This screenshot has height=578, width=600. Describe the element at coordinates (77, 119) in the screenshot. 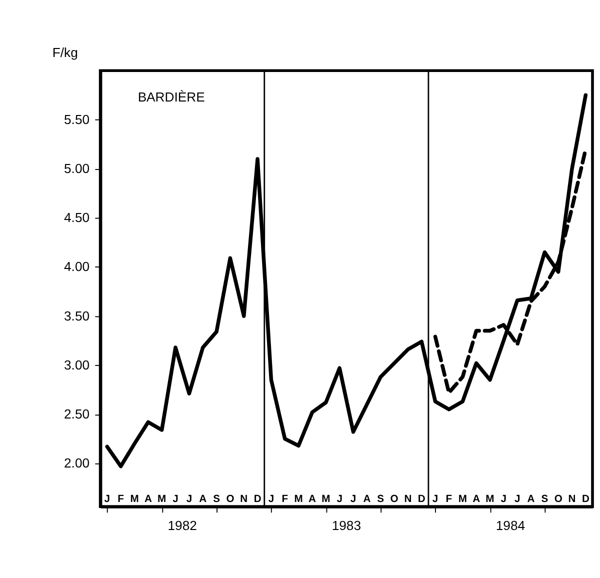

I see `y-tick-label: 5.50` at that location.